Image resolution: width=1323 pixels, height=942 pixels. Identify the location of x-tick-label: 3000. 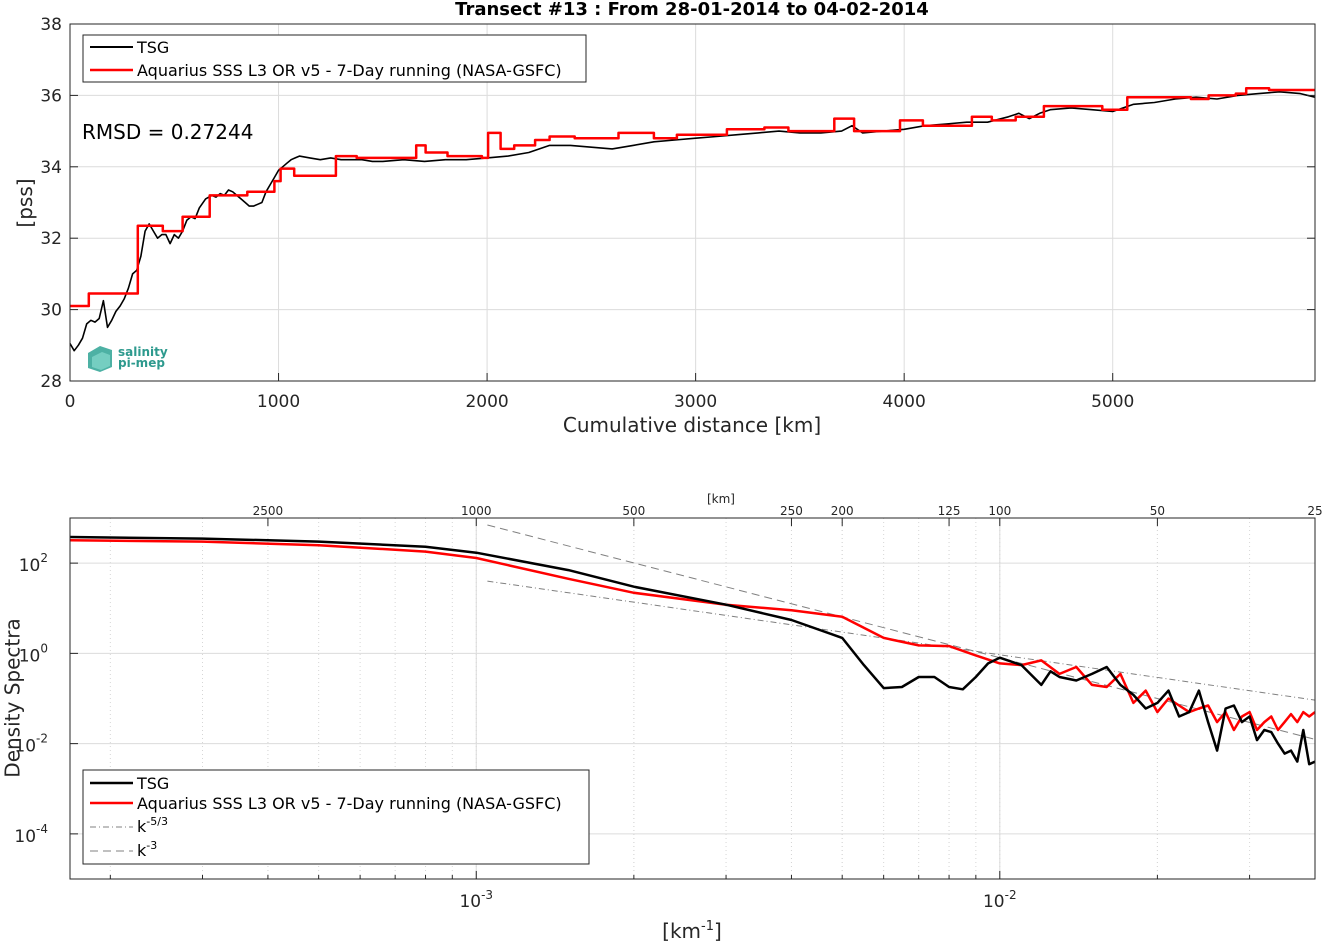
(695, 402).